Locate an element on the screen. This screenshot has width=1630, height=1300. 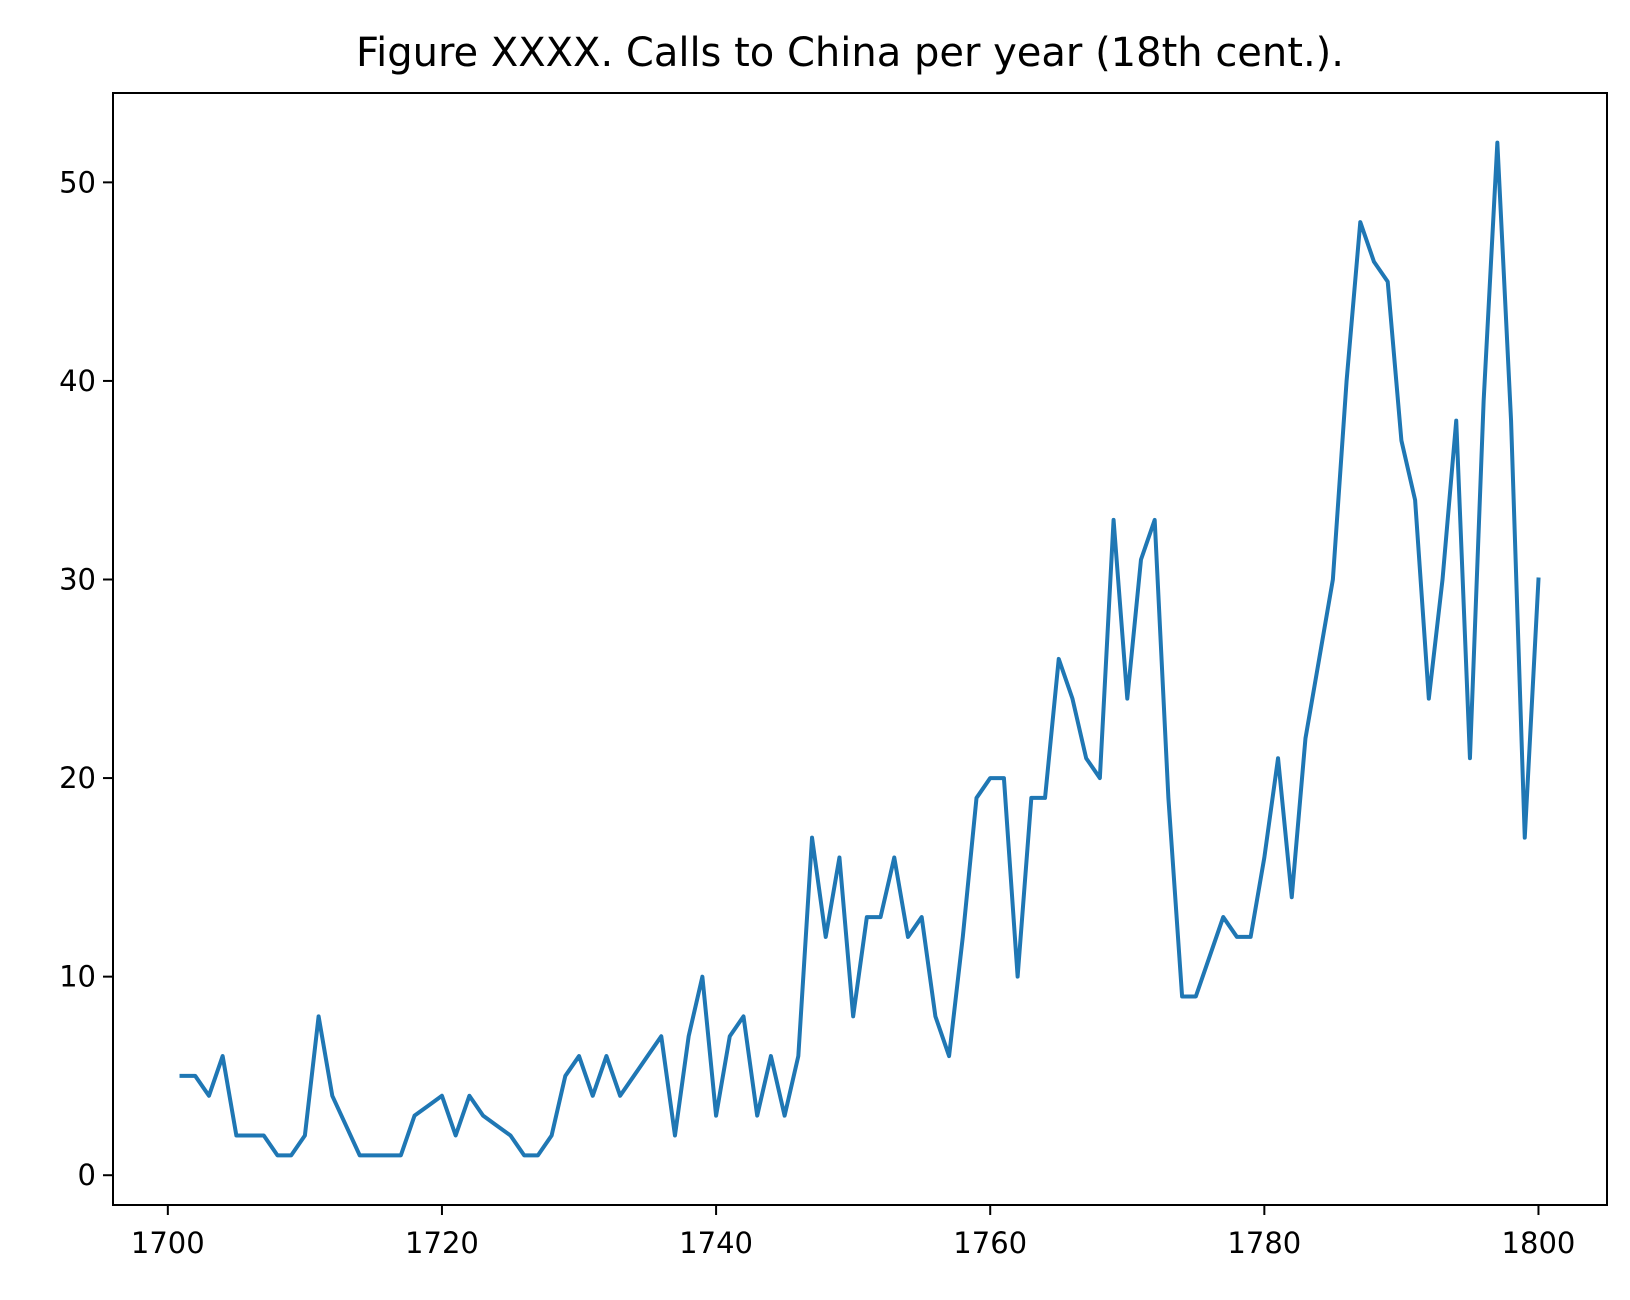
x-tick-label: 1740 is located at coordinates (716, 1243).